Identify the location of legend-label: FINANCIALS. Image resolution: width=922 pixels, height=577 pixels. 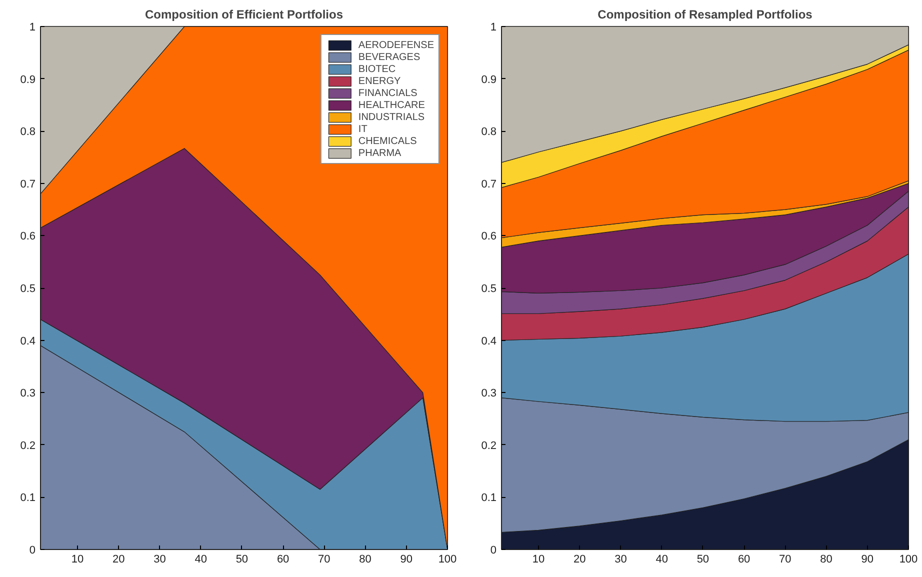
(388, 93).